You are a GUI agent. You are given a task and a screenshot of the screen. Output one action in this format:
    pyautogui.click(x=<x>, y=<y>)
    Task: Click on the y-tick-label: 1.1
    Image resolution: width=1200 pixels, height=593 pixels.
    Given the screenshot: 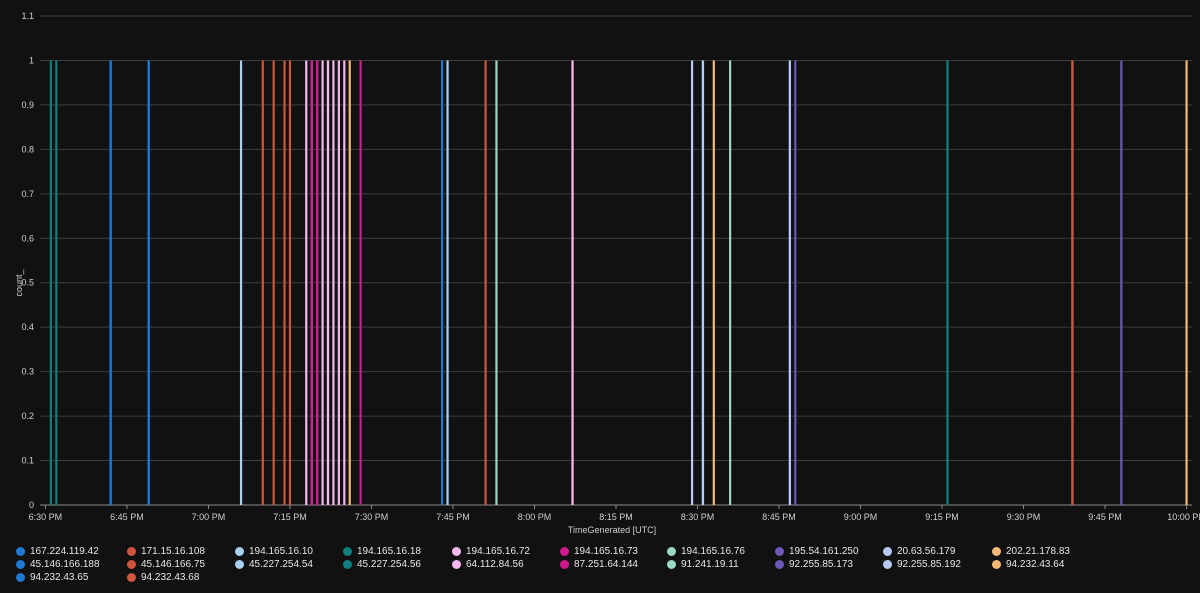 What is the action you would take?
    pyautogui.click(x=27, y=16)
    